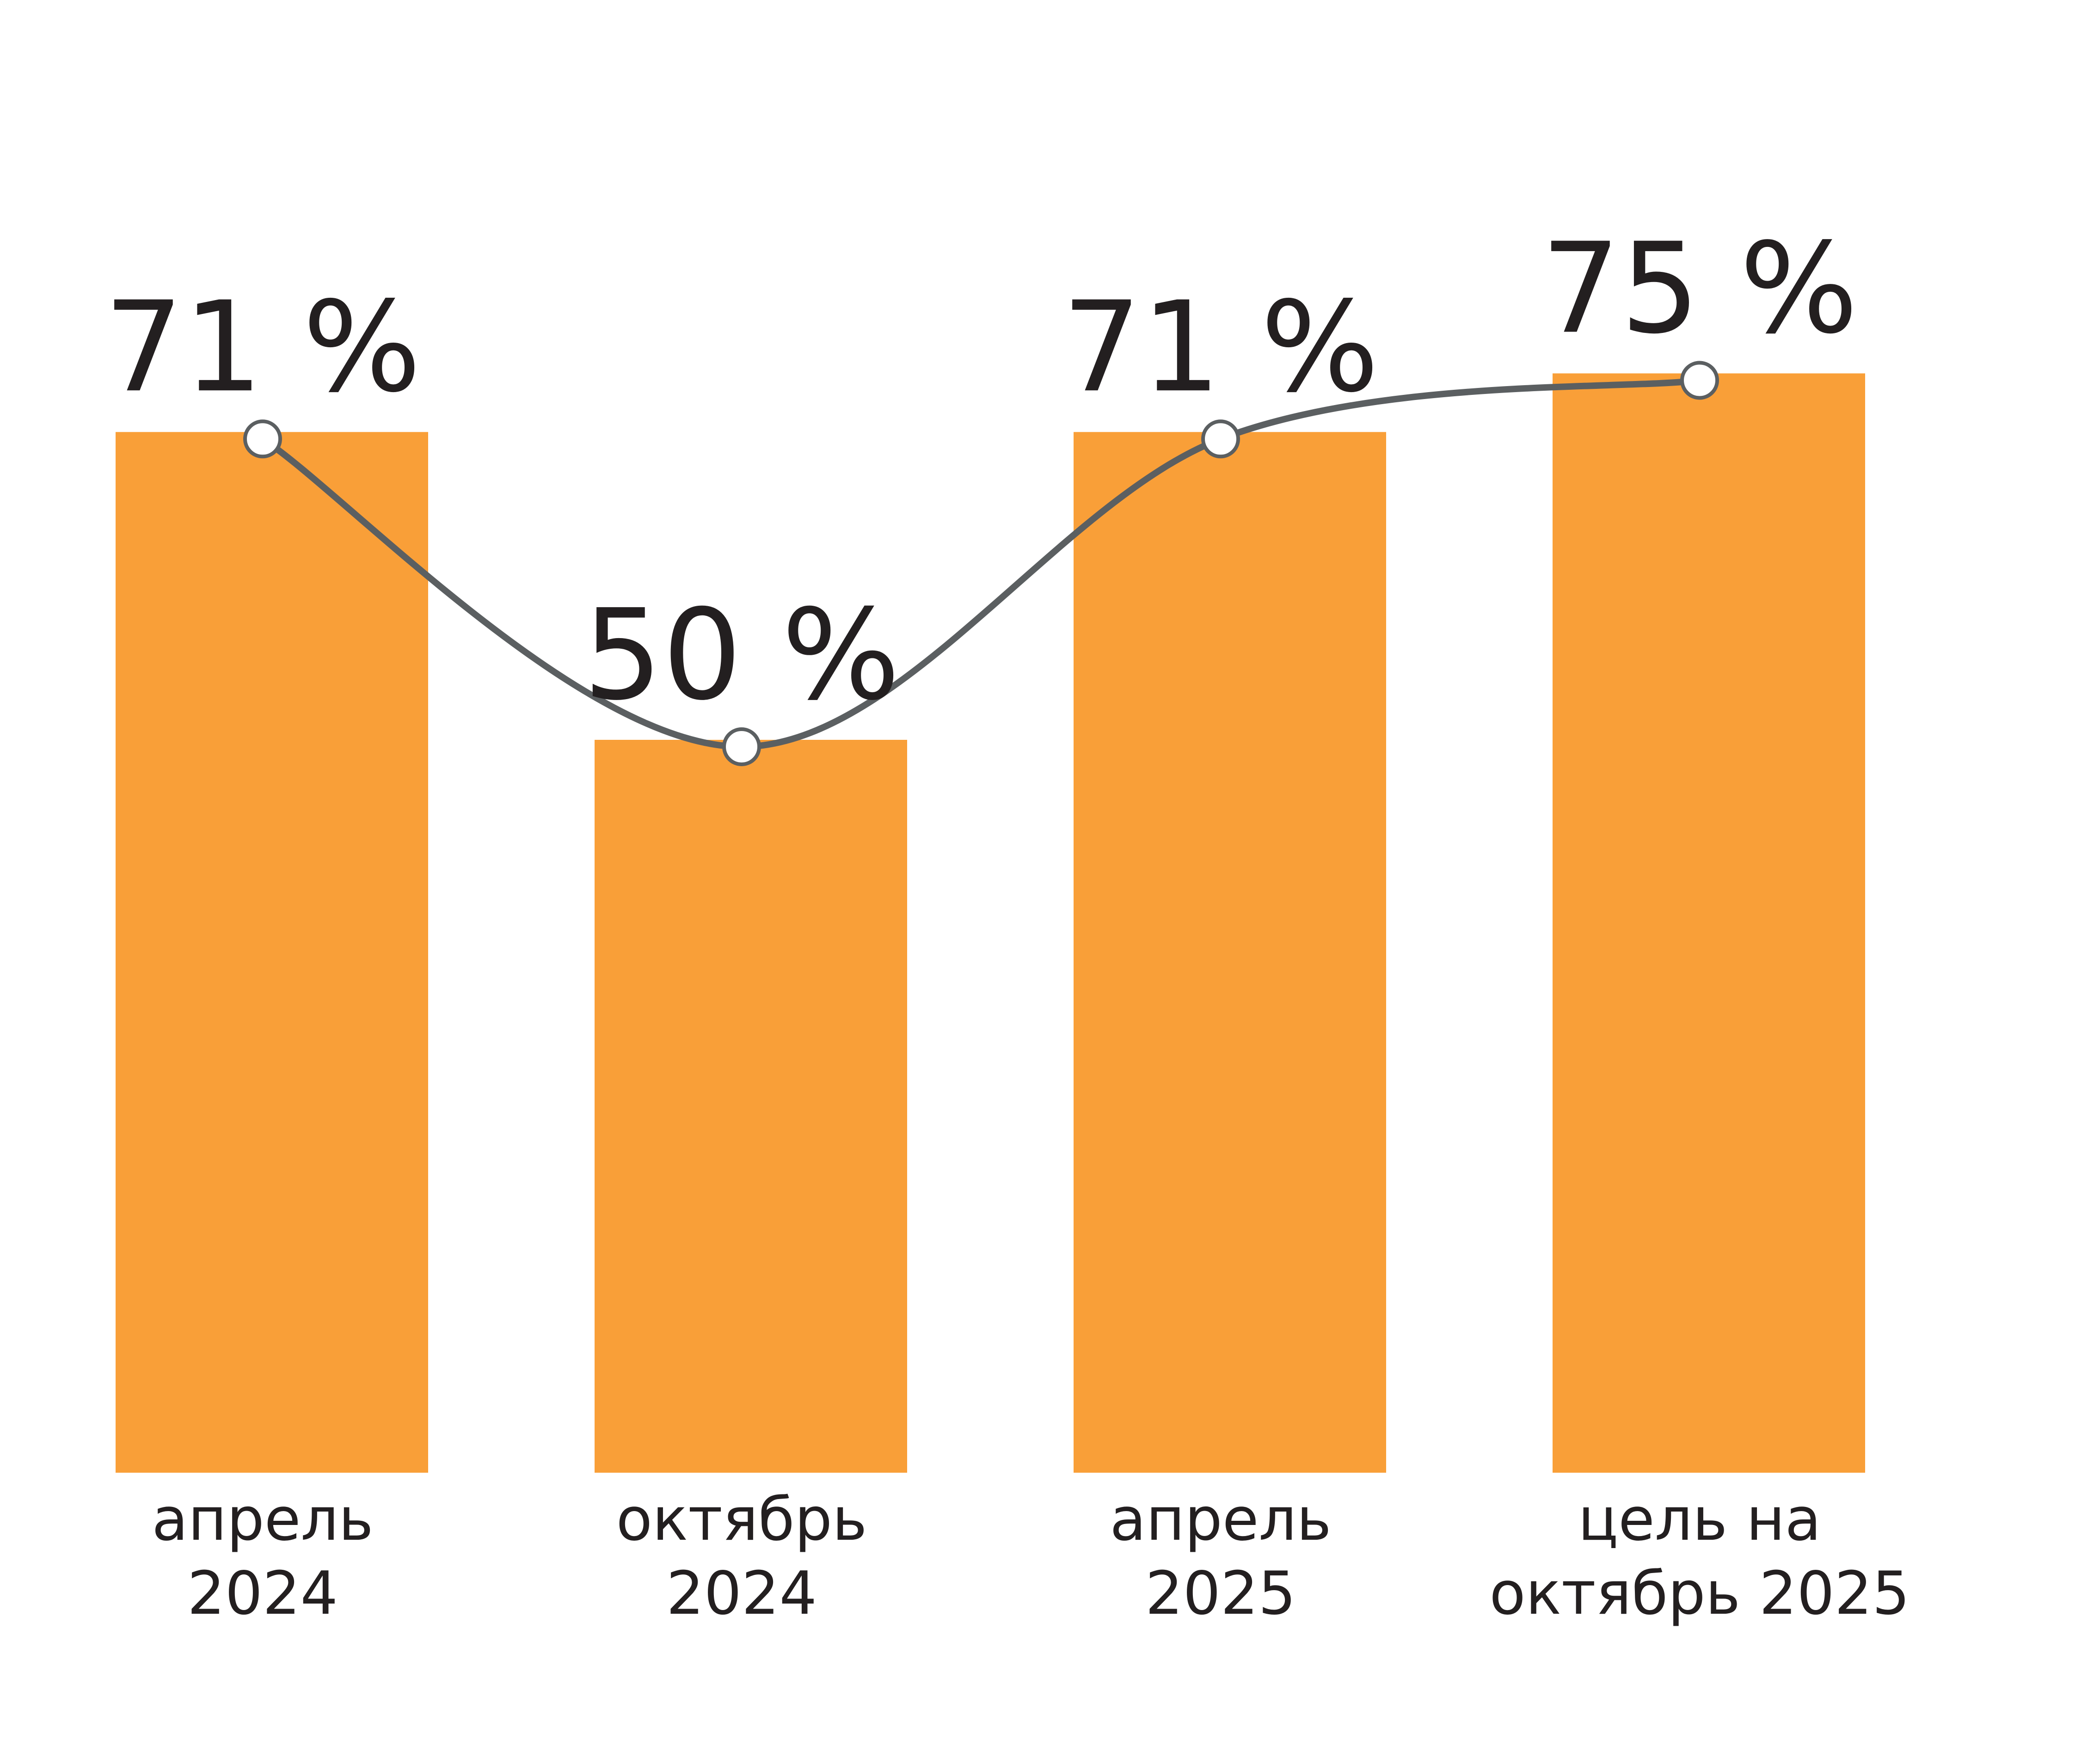 This screenshot has width=2100, height=1758. Describe the element at coordinates (1699, 1556) in the screenshot. I see `category-label: цель на октябрь 2025` at that location.